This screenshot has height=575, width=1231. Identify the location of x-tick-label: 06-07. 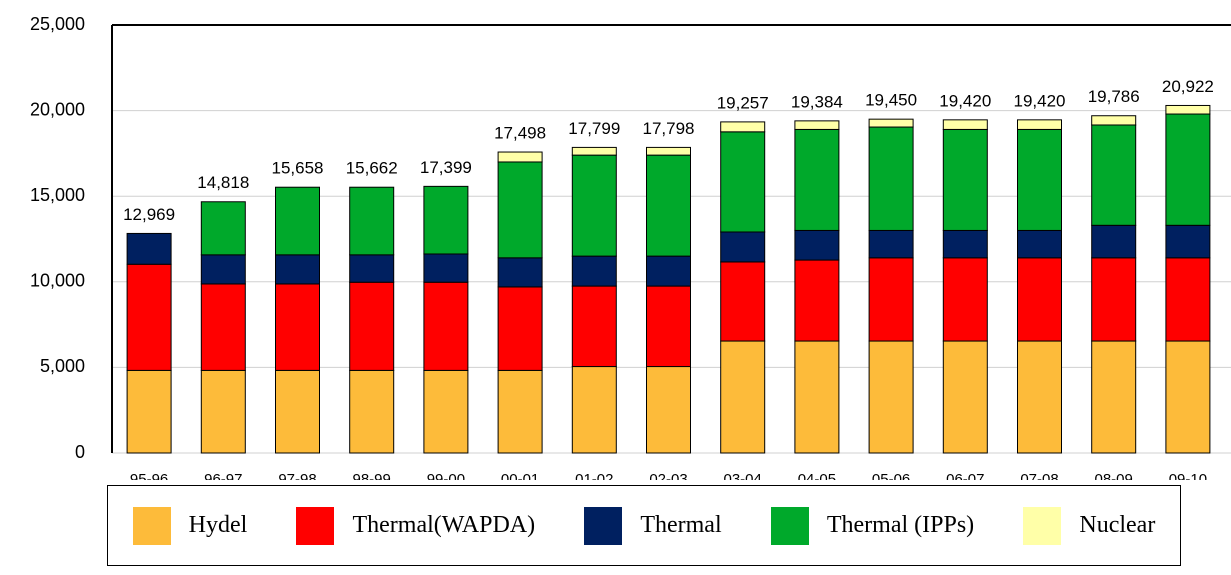
(965, 475).